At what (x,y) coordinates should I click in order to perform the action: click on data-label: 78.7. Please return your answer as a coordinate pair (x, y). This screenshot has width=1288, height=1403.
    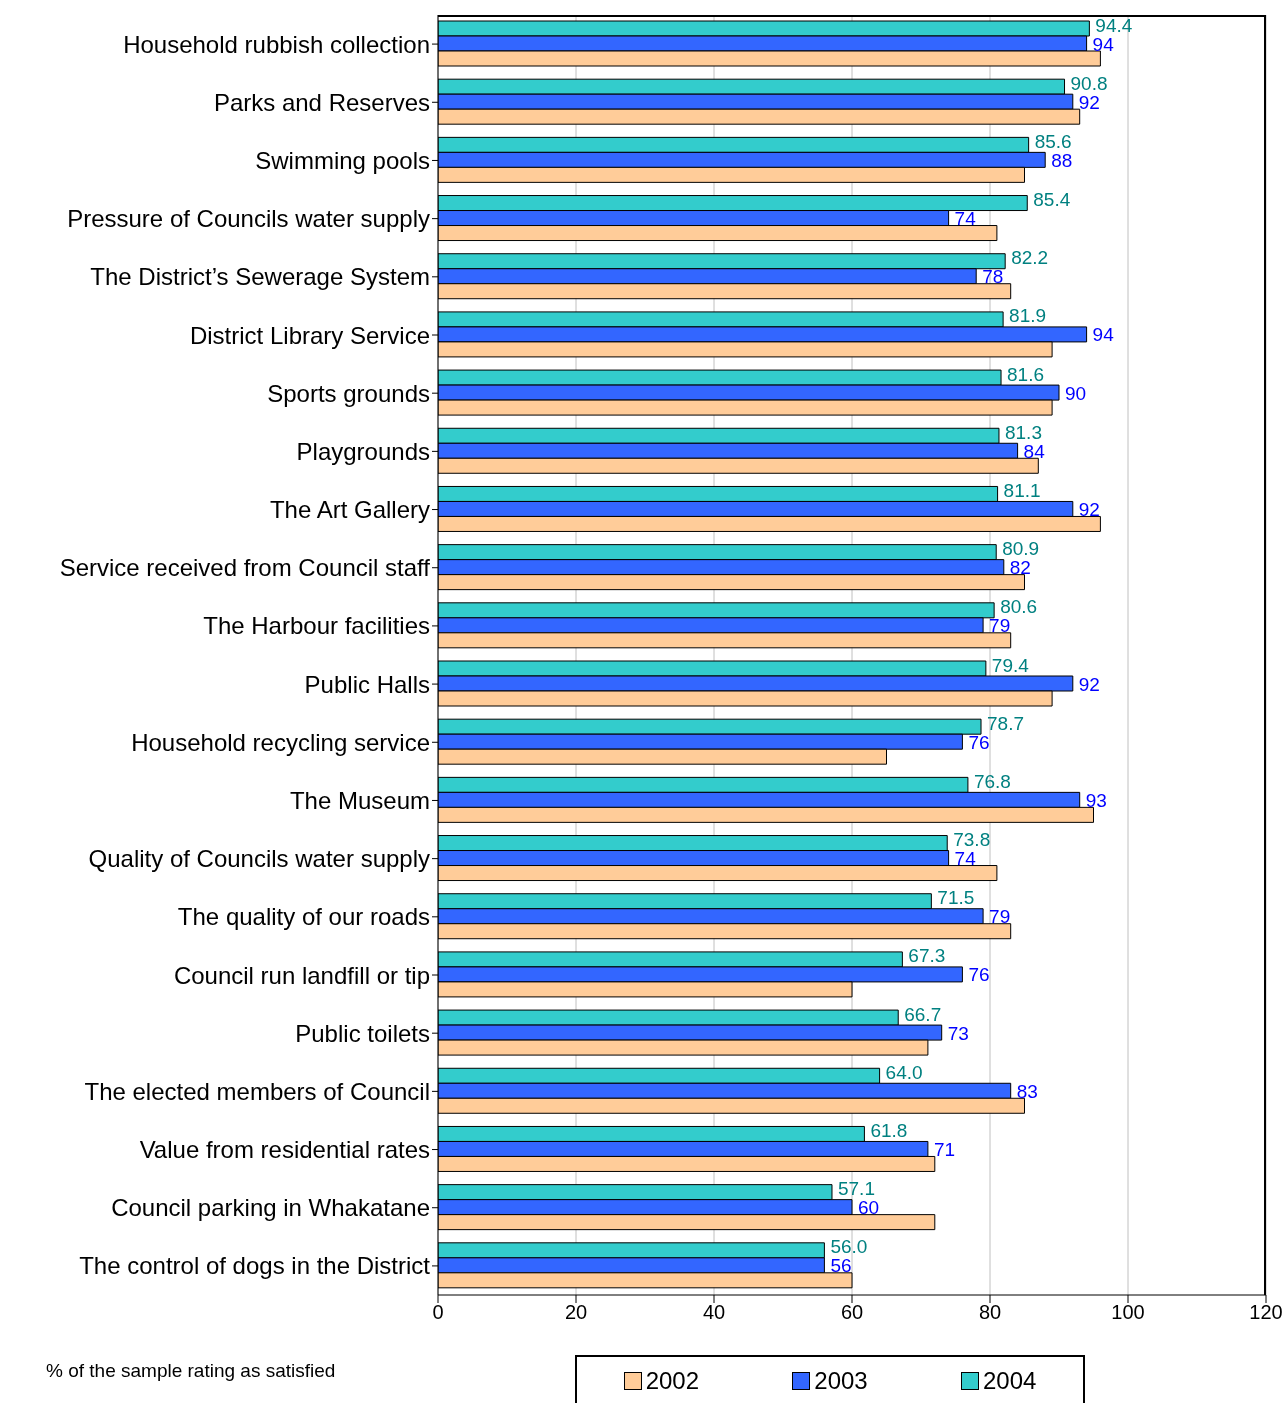
    Looking at the image, I should click on (1006, 723).